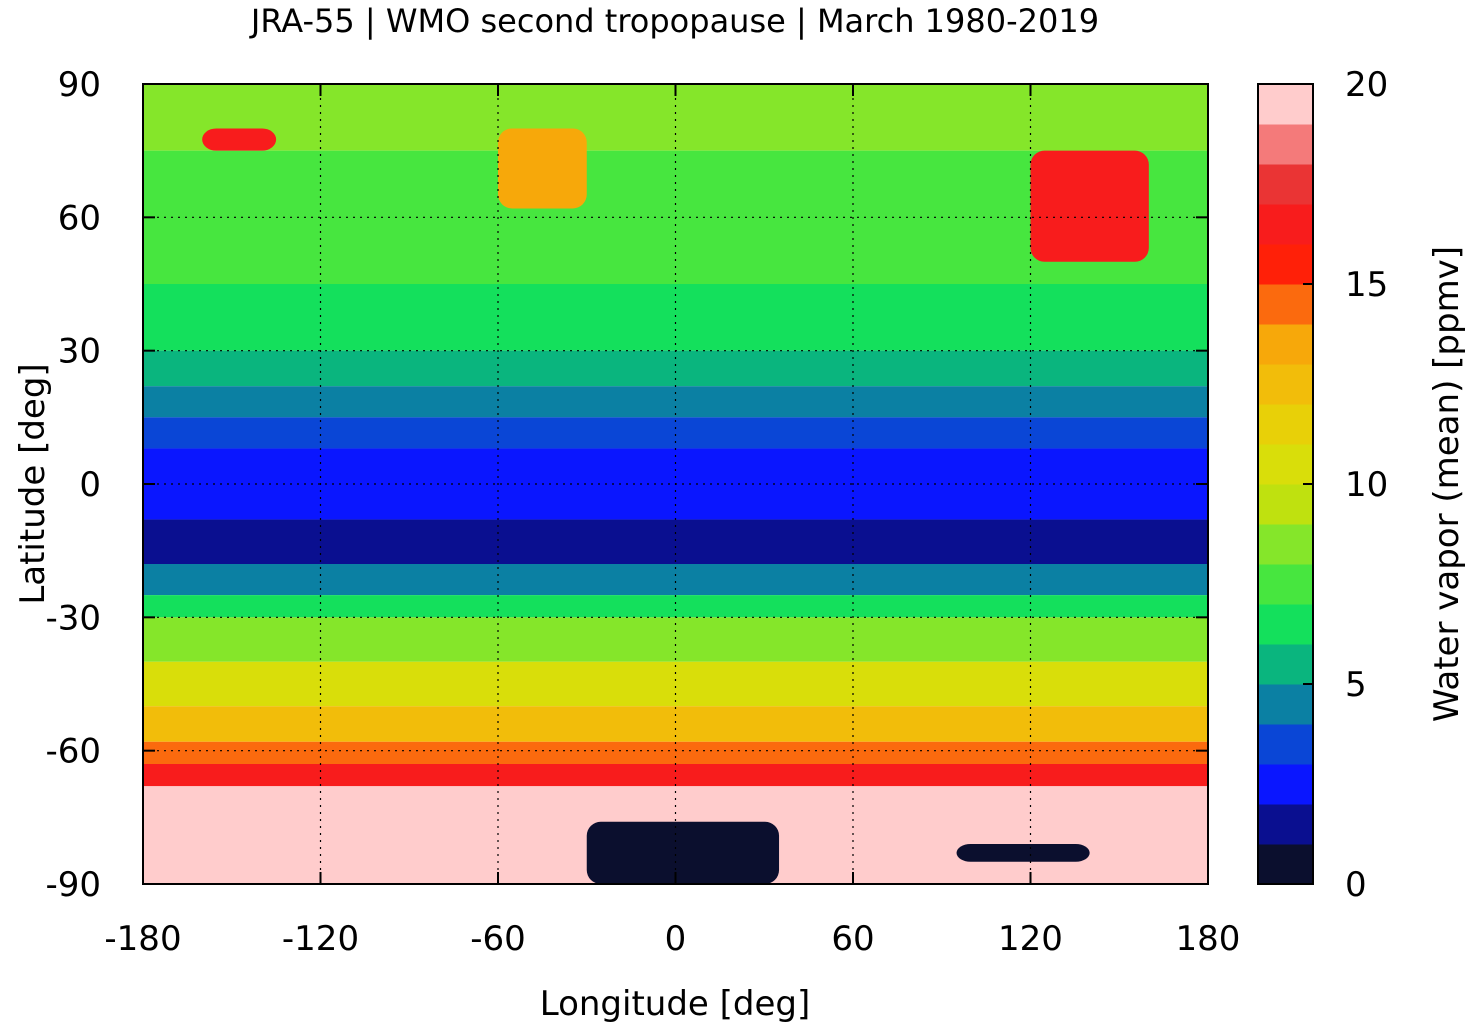  What do you see at coordinates (675, 1004) in the screenshot?
I see `x-axis-title: Longitude [deg]` at bounding box center [675, 1004].